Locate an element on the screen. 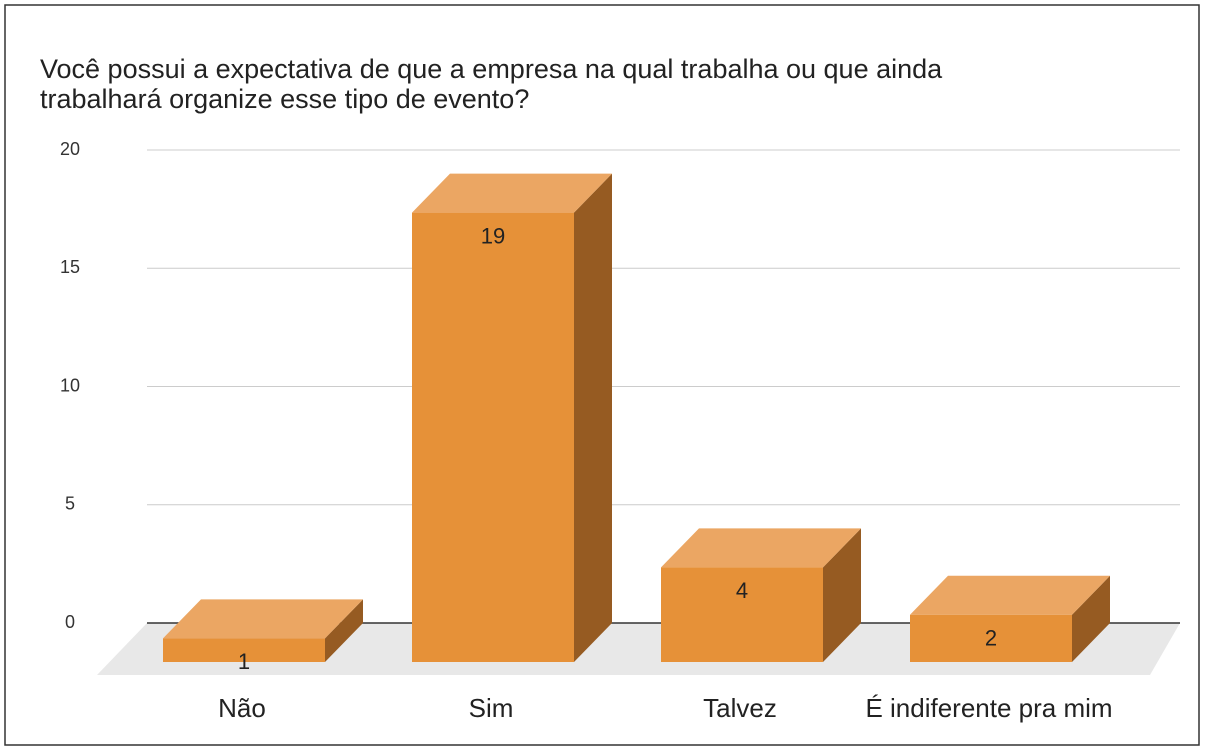 This screenshot has width=1205, height=751. y-tick-label: 10 is located at coordinates (70, 385).